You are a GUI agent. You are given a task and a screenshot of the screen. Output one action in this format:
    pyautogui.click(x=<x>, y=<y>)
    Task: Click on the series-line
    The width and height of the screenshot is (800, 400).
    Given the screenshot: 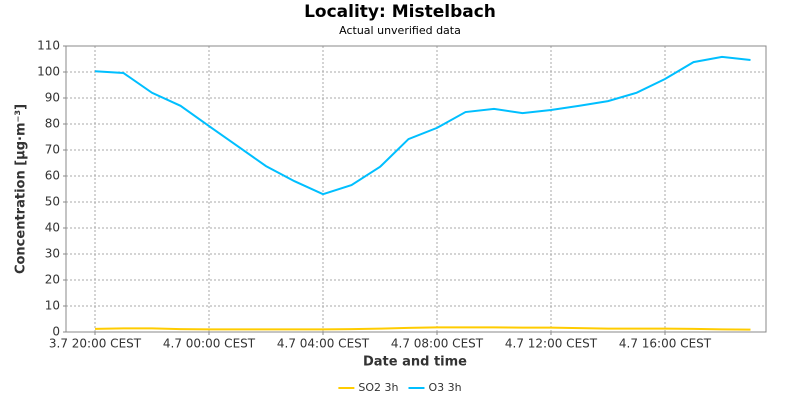 What is the action you would take?
    pyautogui.click(x=422, y=328)
    